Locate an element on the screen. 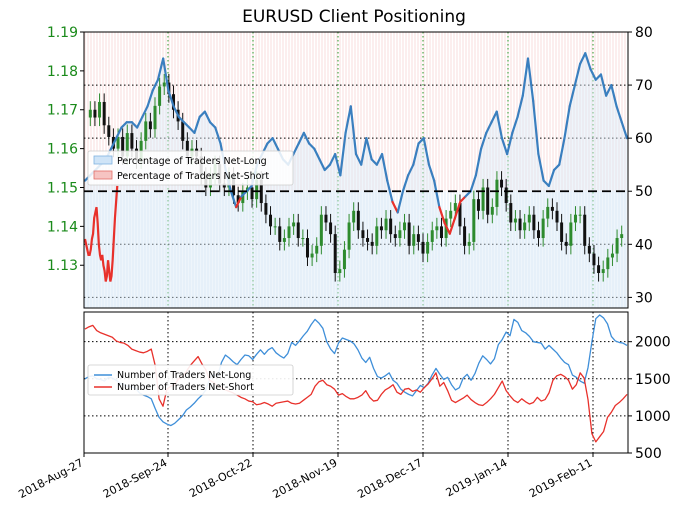 Image resolution: width=679 pixels, height=517 pixels. top-legend-box is located at coordinates (190, 168).